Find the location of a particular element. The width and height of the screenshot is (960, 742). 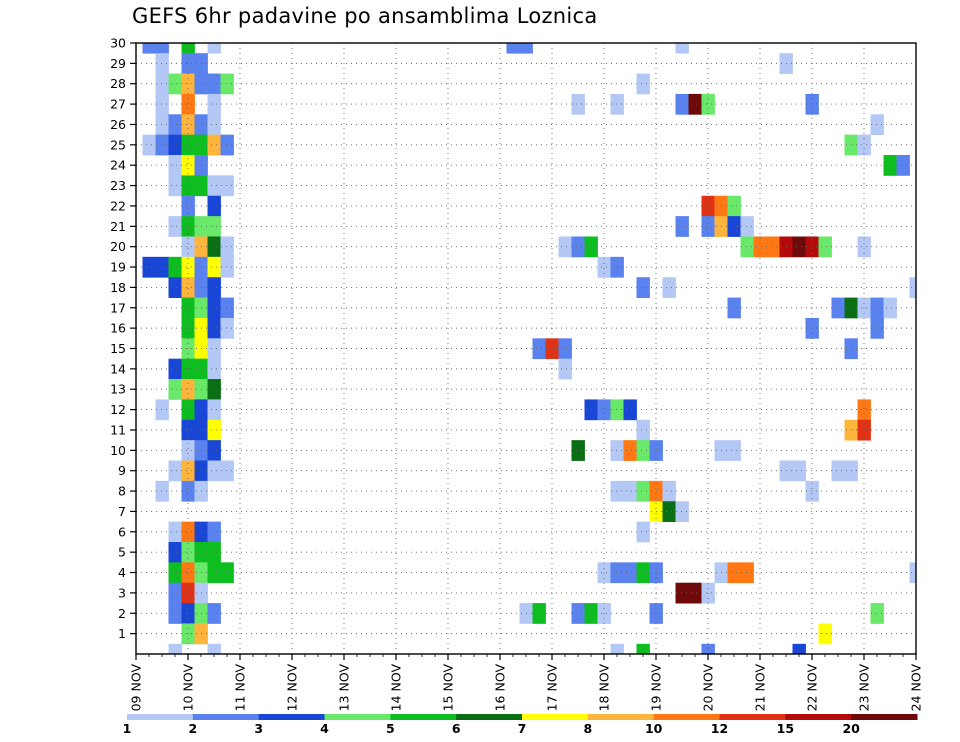

x-tick-label: 19 NOV is located at coordinates (656, 688).